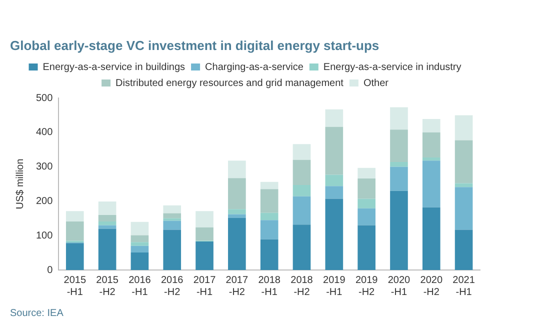 The image size is (540, 334). What do you see at coordinates (431, 286) in the screenshot?
I see `x-tick-label: 2020 -H2` at bounding box center [431, 286].